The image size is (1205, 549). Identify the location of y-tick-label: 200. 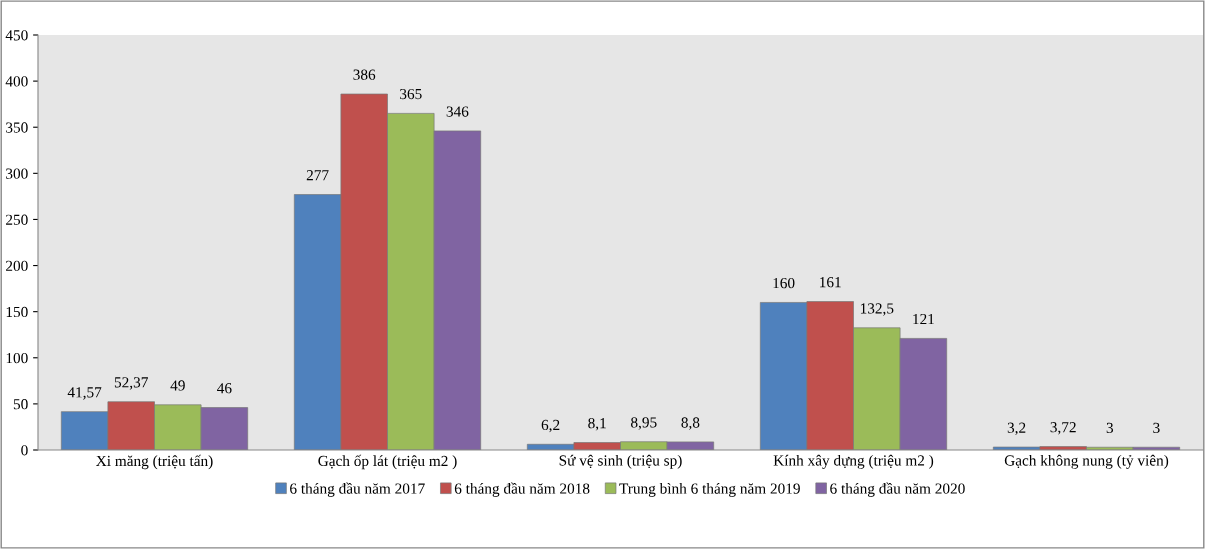
(17, 266).